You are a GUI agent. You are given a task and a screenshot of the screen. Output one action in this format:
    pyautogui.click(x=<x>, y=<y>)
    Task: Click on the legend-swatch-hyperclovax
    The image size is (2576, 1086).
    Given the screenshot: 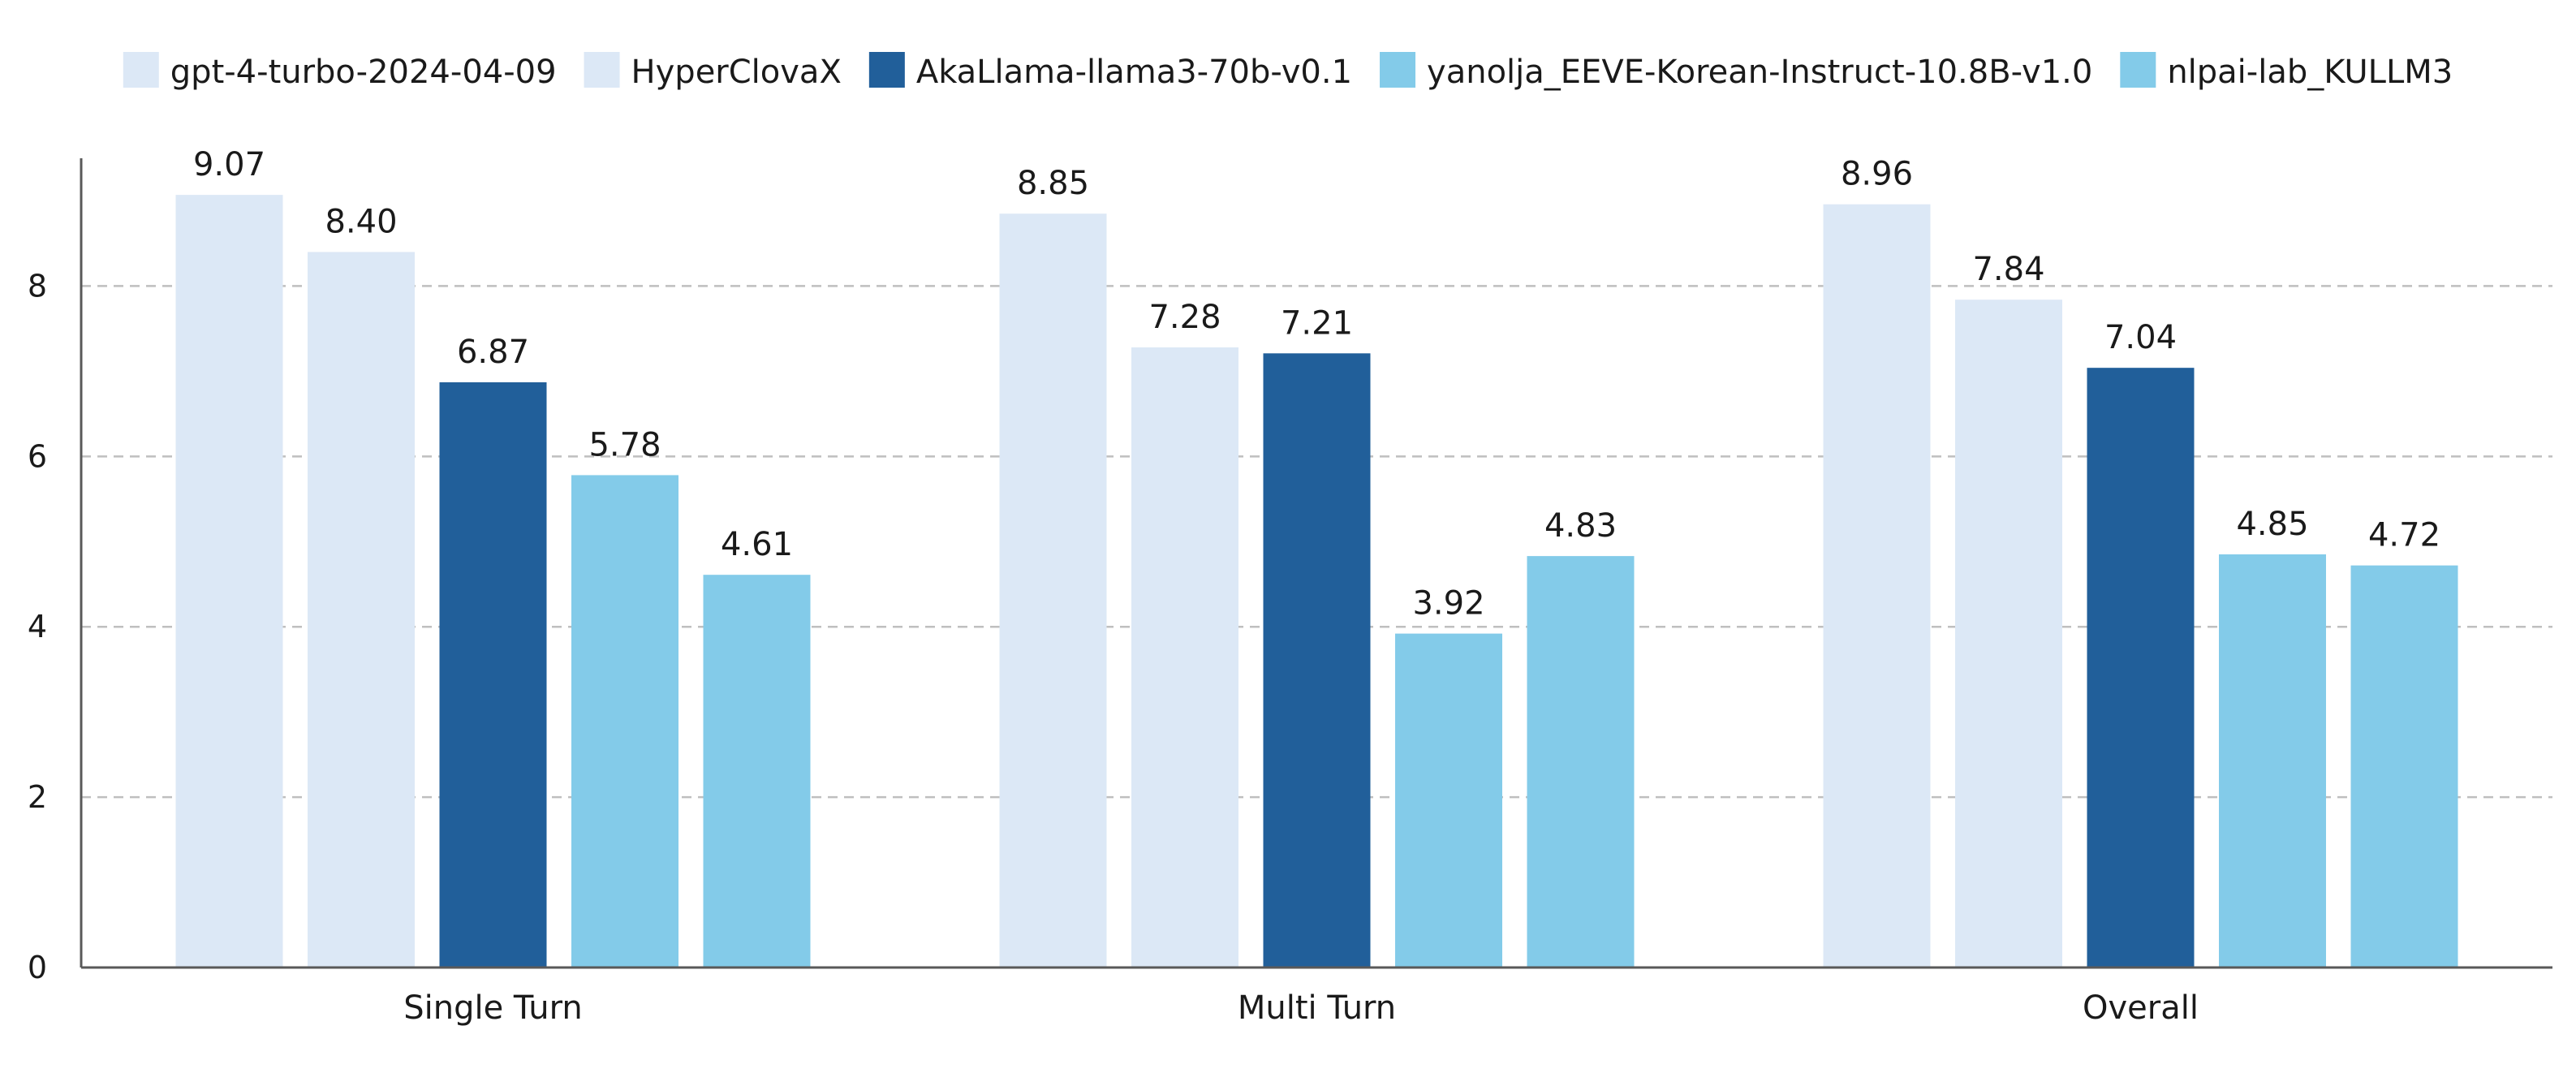 What is the action you would take?
    pyautogui.click(x=602, y=70)
    